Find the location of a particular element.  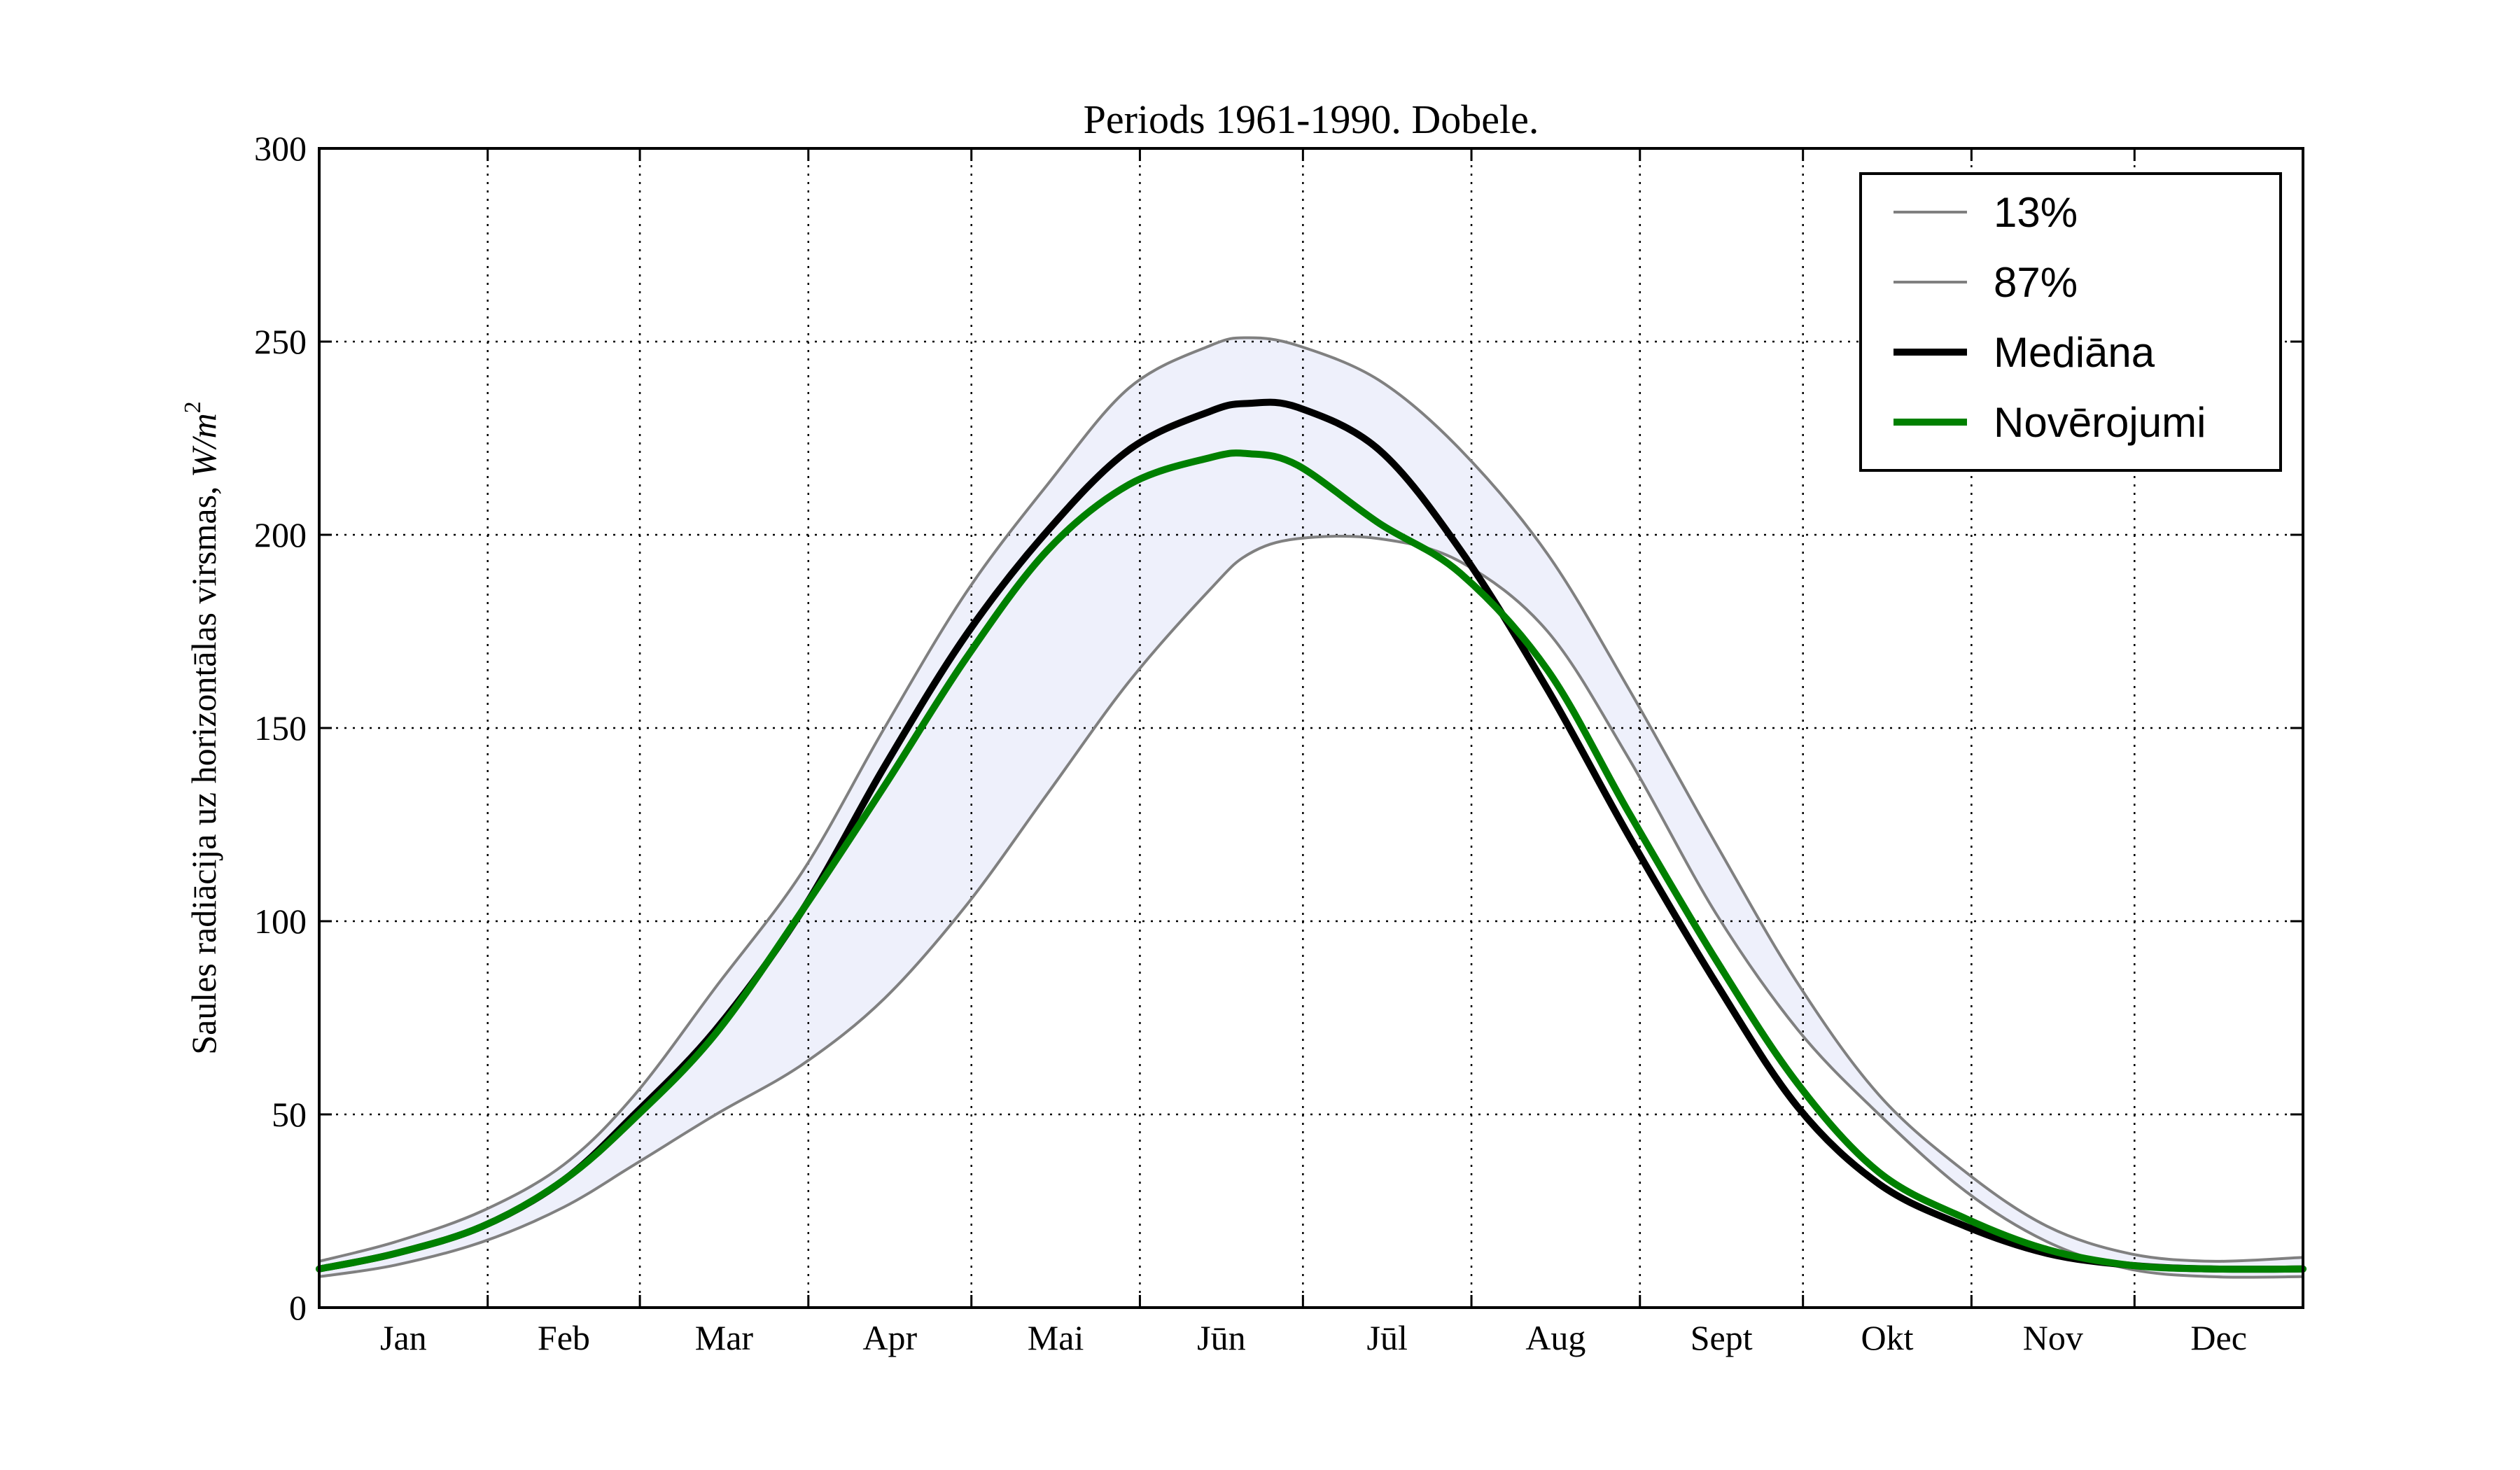

y-axis-label-units: W/m is located at coordinates (203, 445).